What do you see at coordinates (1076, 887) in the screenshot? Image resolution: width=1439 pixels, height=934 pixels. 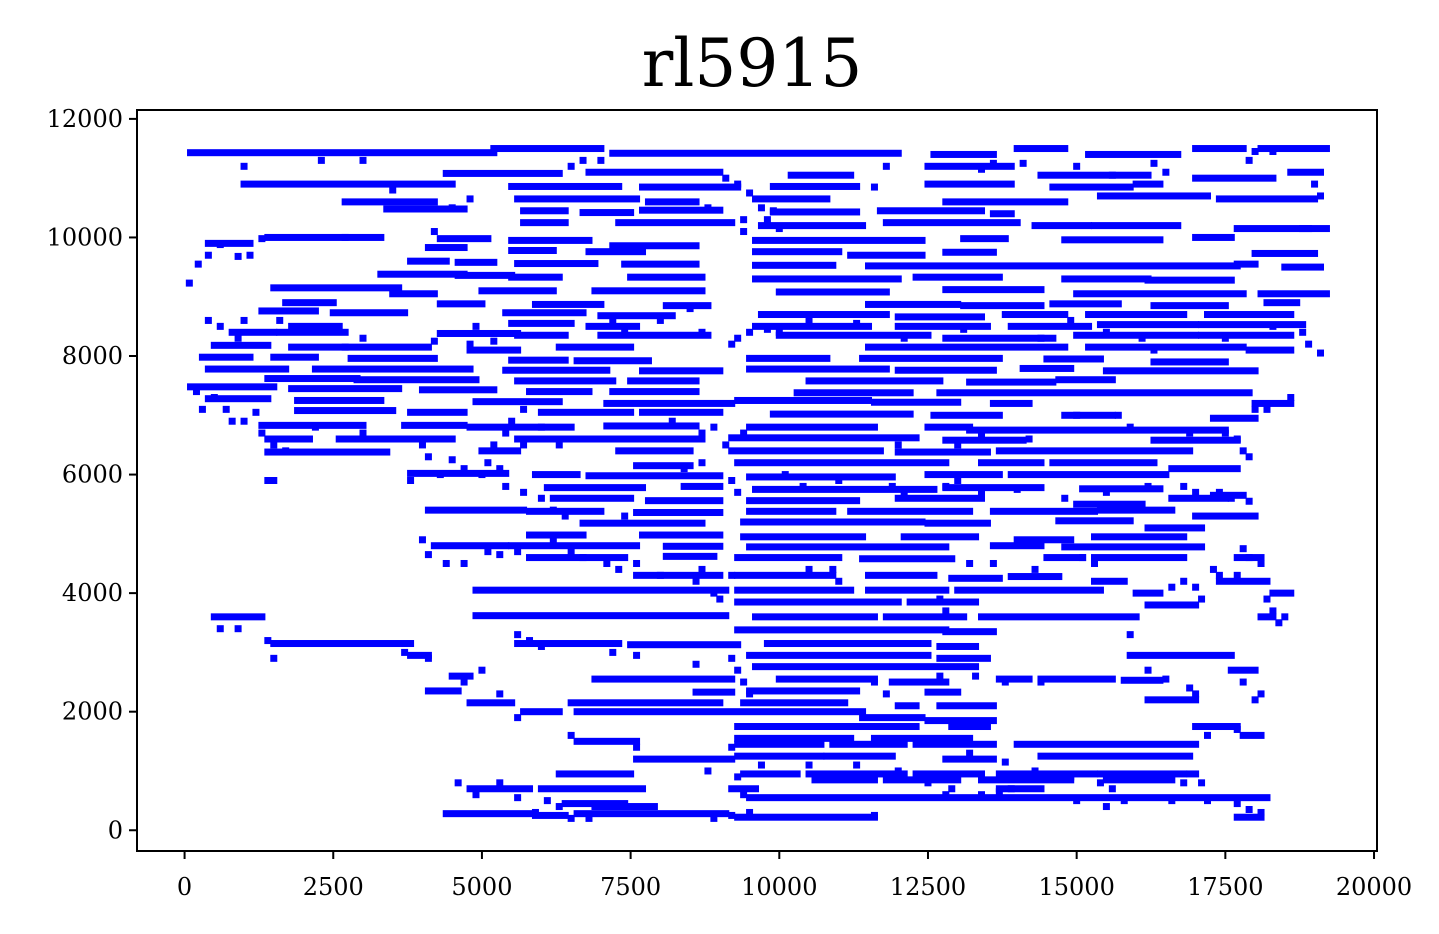 I see `x-tick-label-15000: 15000` at bounding box center [1076, 887].